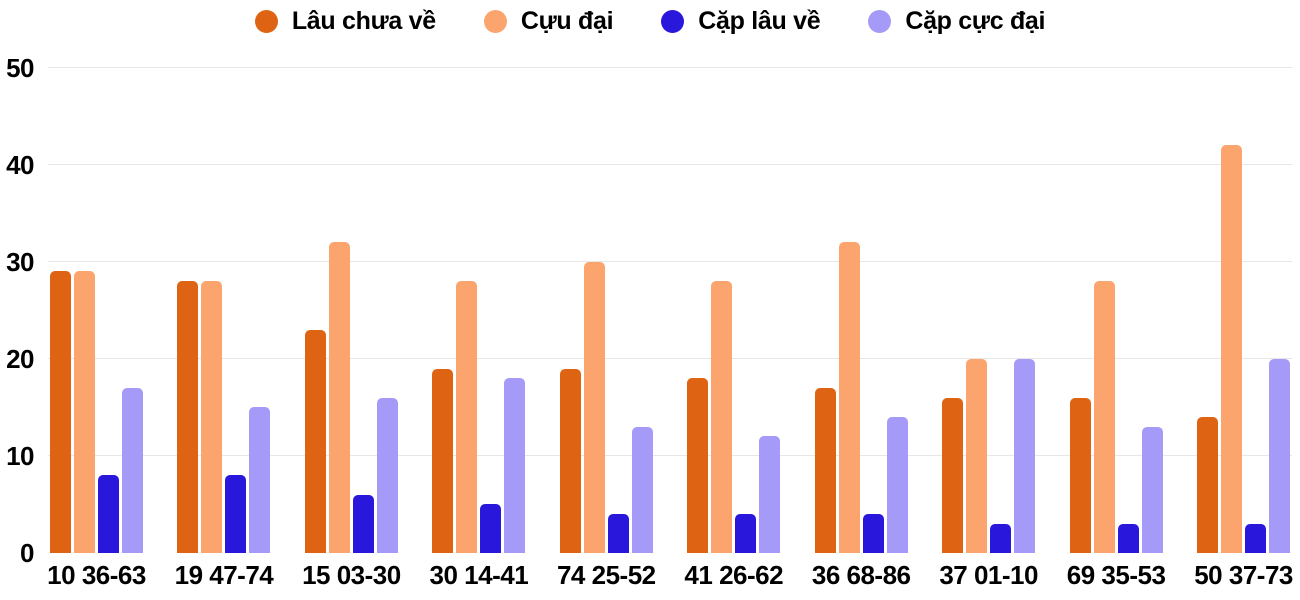 The image size is (1300, 600). I want to click on y-axis-tick-label: 40, so click(20, 164).